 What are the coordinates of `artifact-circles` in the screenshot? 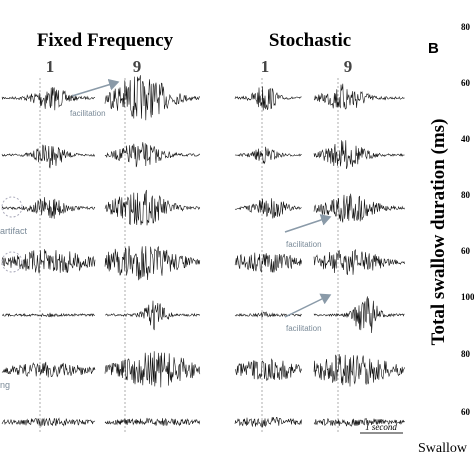 It's located at (12, 234).